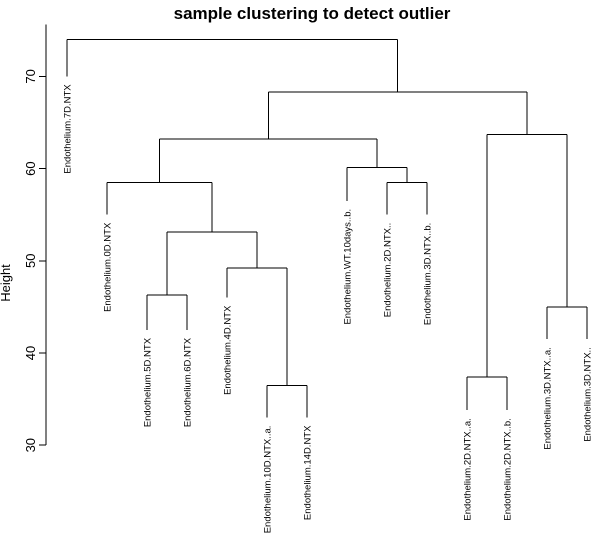 This screenshot has height=548, width=608. What do you see at coordinates (188, 382) in the screenshot?
I see `leaf-label: Endothelium.6D.NTX` at bounding box center [188, 382].